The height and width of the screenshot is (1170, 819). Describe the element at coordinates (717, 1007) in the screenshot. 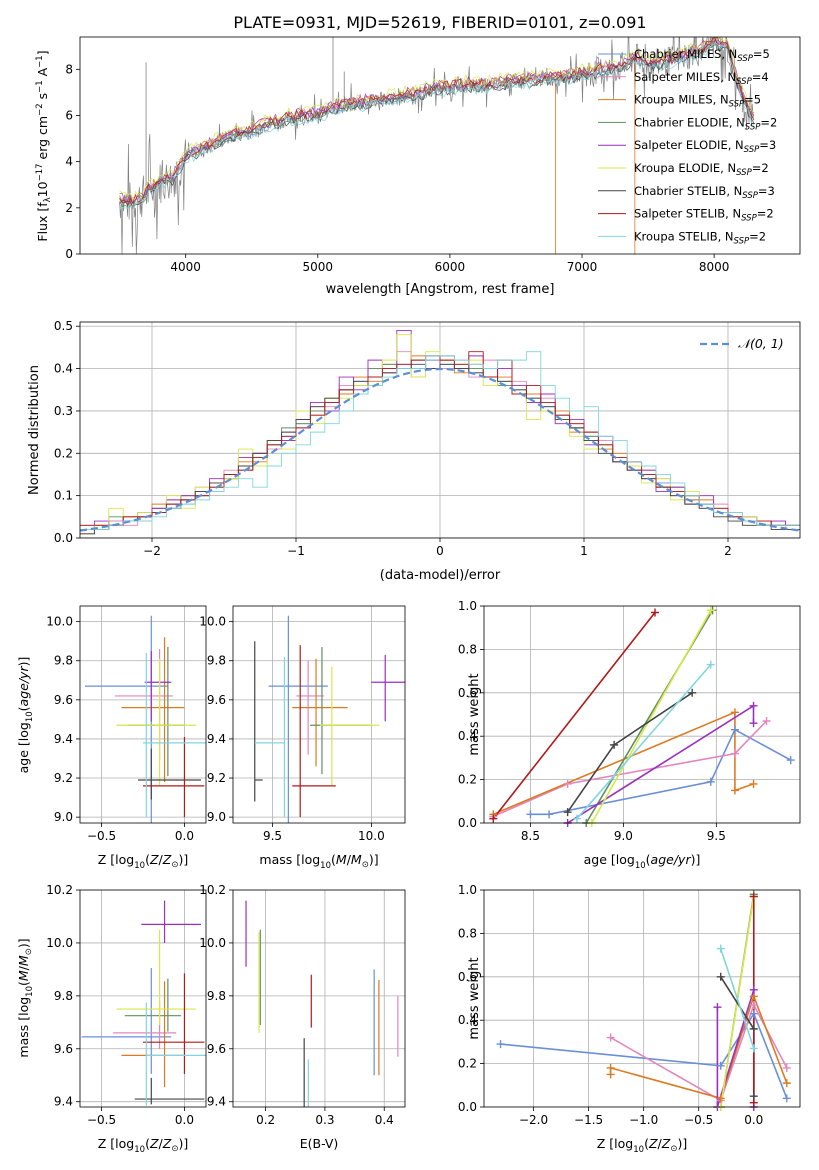

I see `mass-weight-marker-salpeter-elodie` at that location.